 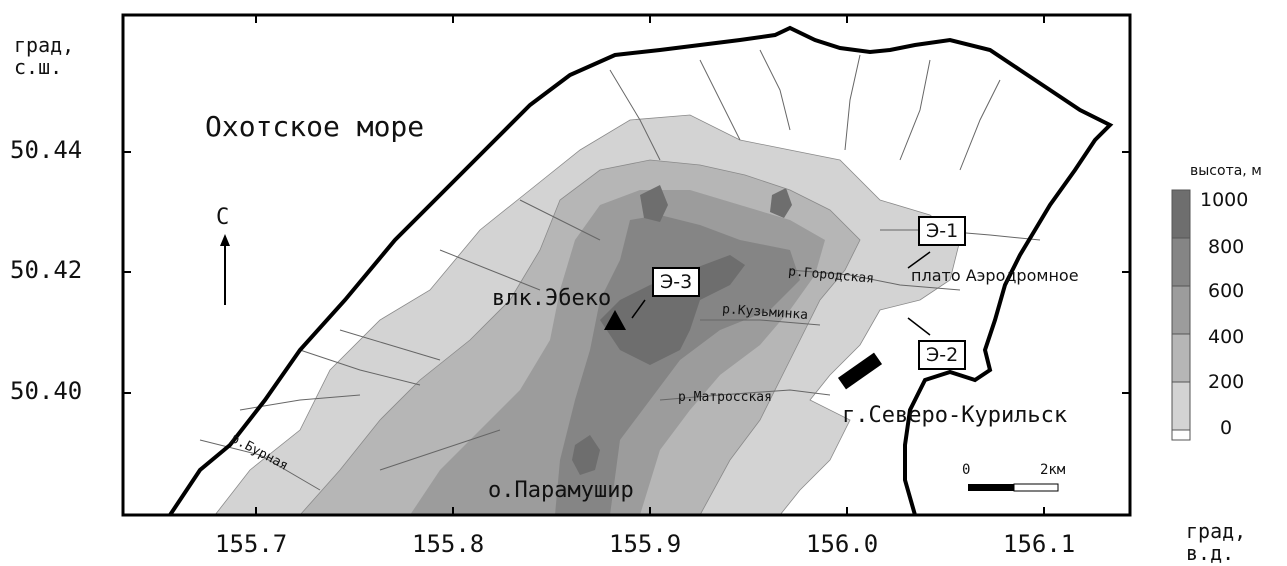 I want to click on y-axis-unit: град, с.ш., so click(x=44, y=56).